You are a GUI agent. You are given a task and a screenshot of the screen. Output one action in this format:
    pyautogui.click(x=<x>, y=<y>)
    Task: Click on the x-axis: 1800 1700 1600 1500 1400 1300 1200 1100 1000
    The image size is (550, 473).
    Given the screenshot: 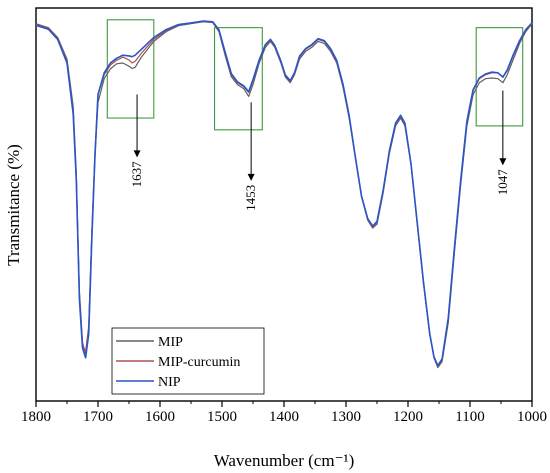 What is the action you would take?
    pyautogui.click(x=284, y=413)
    